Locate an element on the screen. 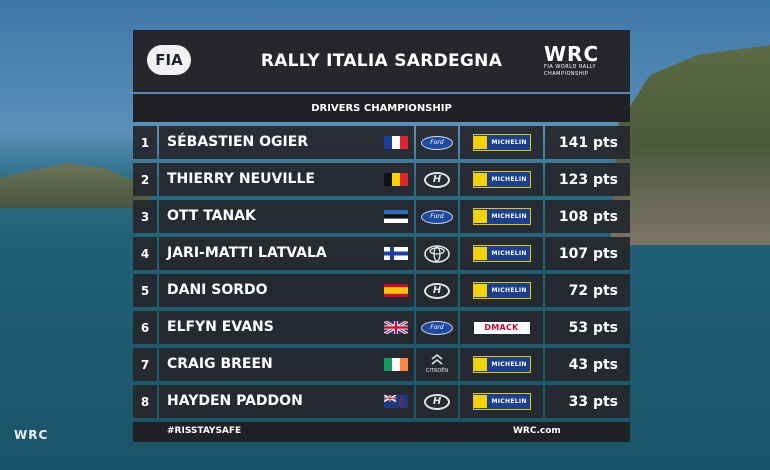 This screenshot has width=770, height=470. wrc-logo: WRC FIA WORLD RALLY CHAMPIONSHIP is located at coordinates (580, 62).